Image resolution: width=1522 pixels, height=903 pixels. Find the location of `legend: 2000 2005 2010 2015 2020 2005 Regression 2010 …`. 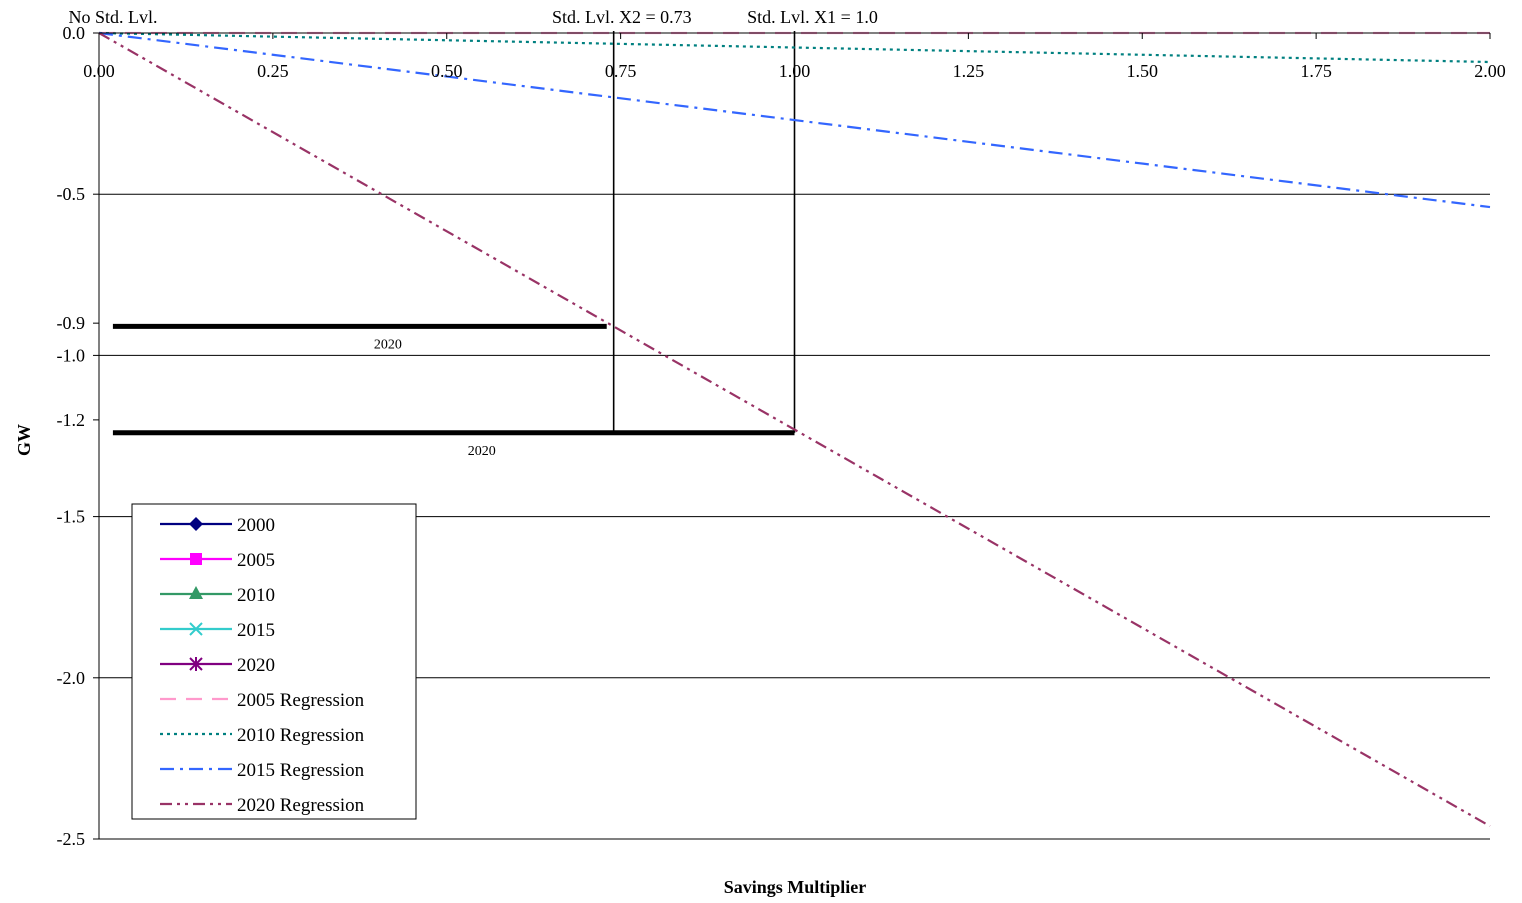

legend: 2000 2005 2010 2015 2020 2005 Regression 2010 … is located at coordinates (274, 661).